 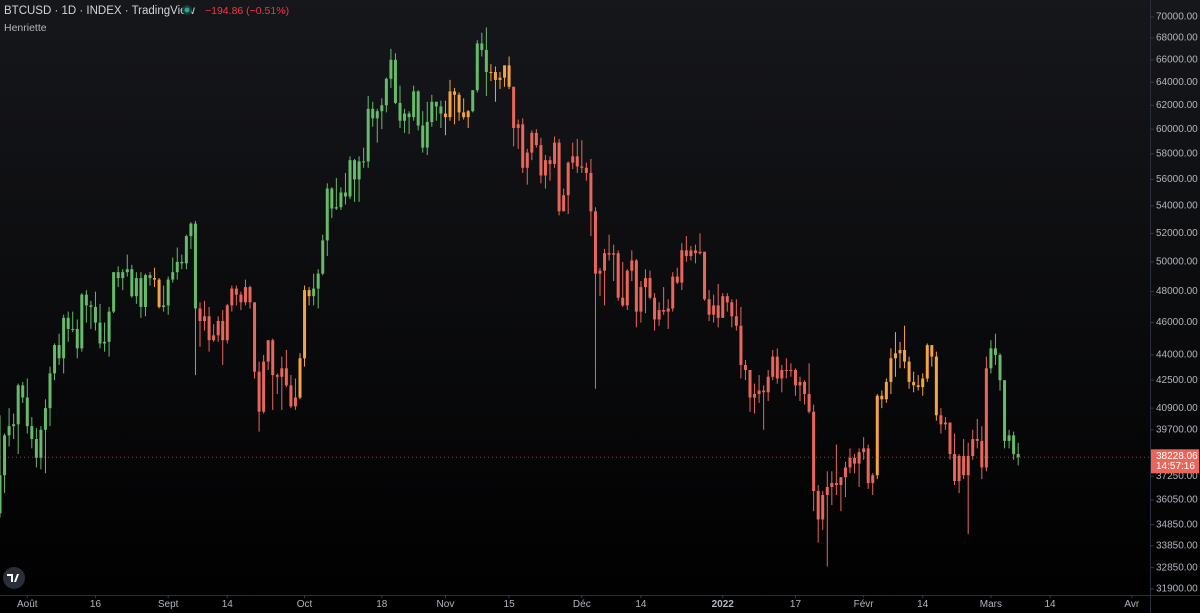 I want to click on y-tick-label: 64000.00, so click(x=1177, y=82).